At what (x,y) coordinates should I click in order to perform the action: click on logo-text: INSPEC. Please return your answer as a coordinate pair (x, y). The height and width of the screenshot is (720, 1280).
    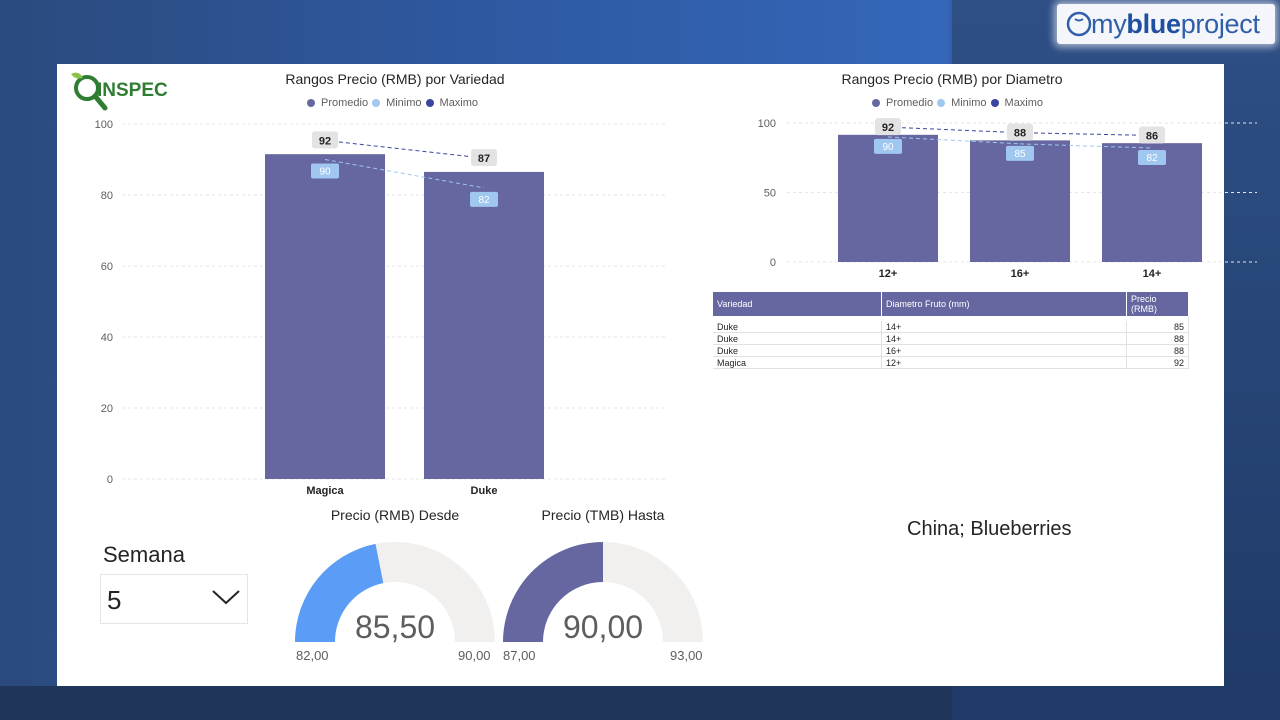
    Looking at the image, I should click on (132, 90).